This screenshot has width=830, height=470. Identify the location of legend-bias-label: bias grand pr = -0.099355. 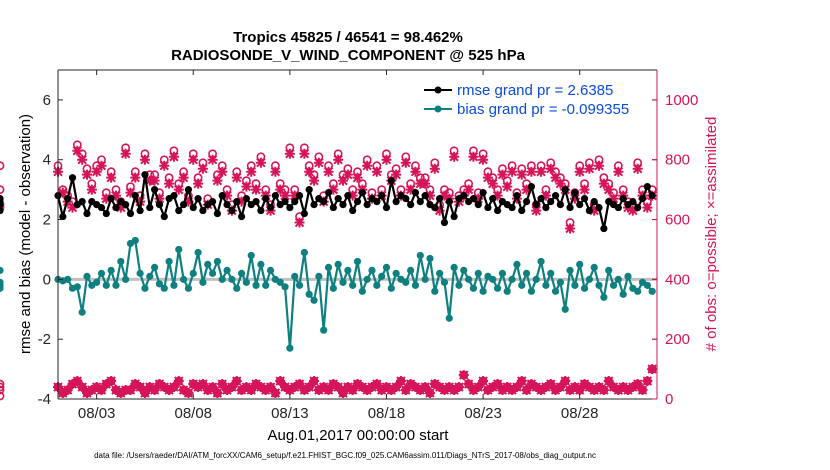
(543, 109).